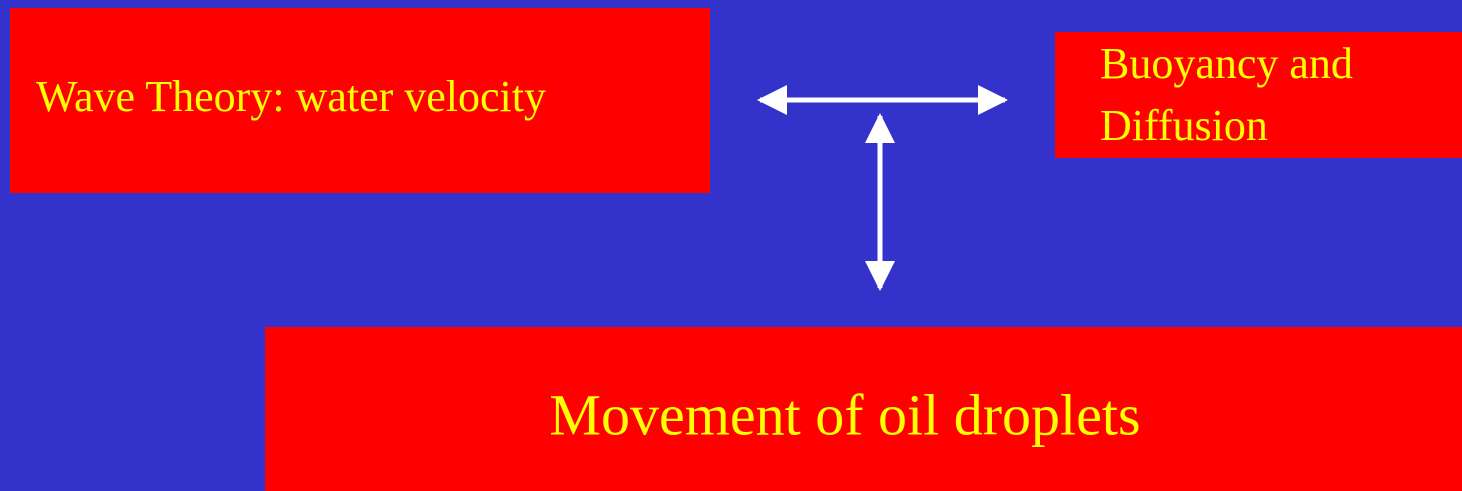  I want to click on node-label: Wave Theory: water velocity, so click(291, 96).